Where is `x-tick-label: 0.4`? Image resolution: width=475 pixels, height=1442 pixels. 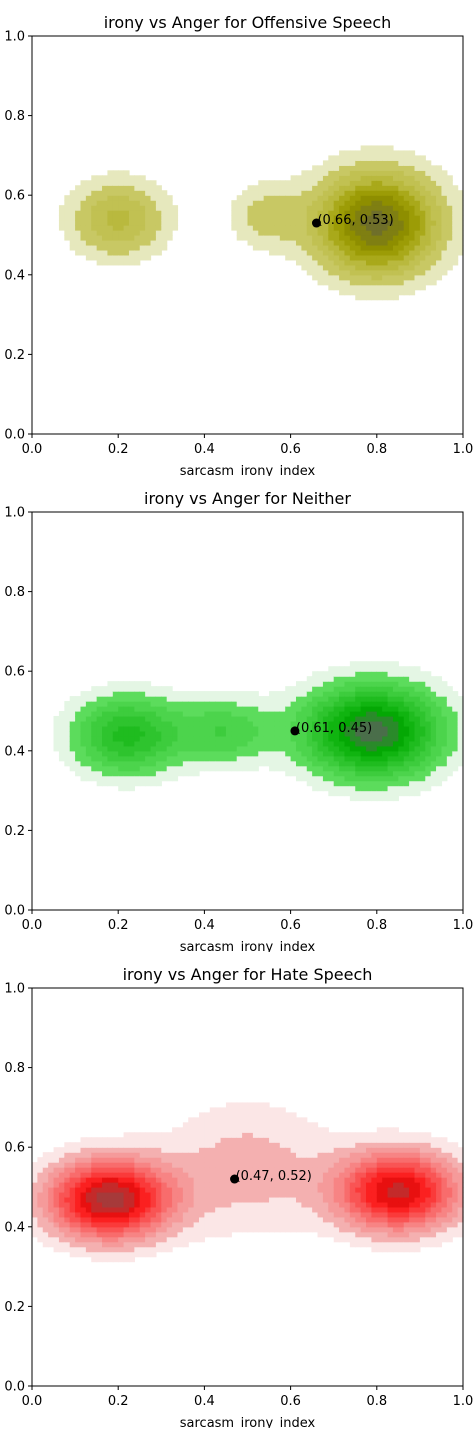 x-tick-label: 0.4 is located at coordinates (204, 925).